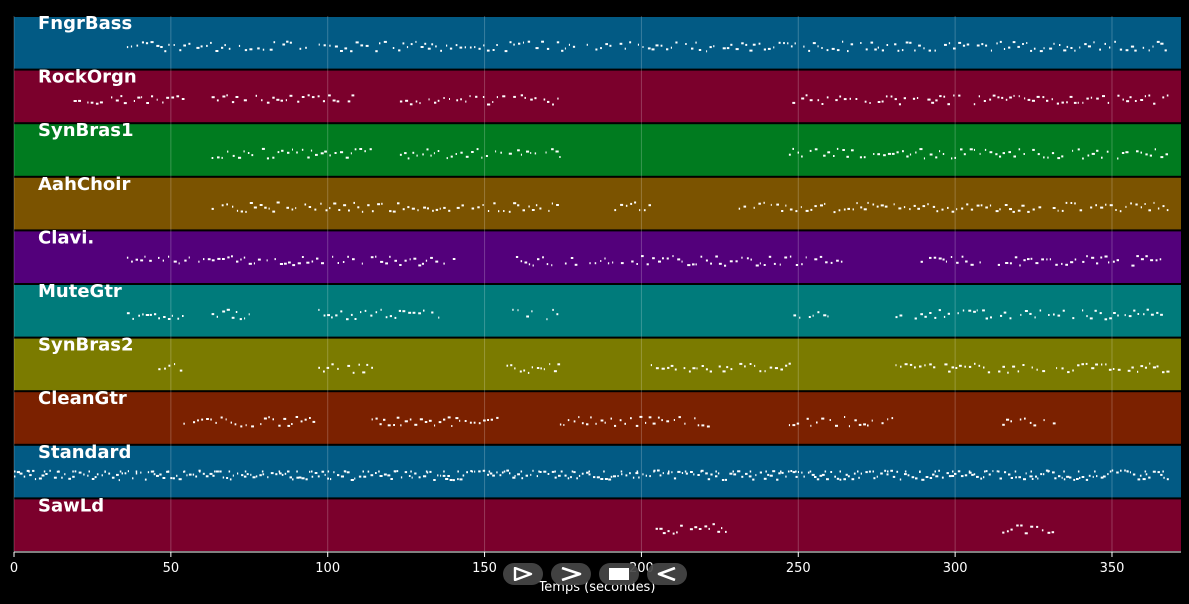 This screenshot has width=1189, height=604. What do you see at coordinates (619, 574) in the screenshot?
I see `stop-button` at bounding box center [619, 574].